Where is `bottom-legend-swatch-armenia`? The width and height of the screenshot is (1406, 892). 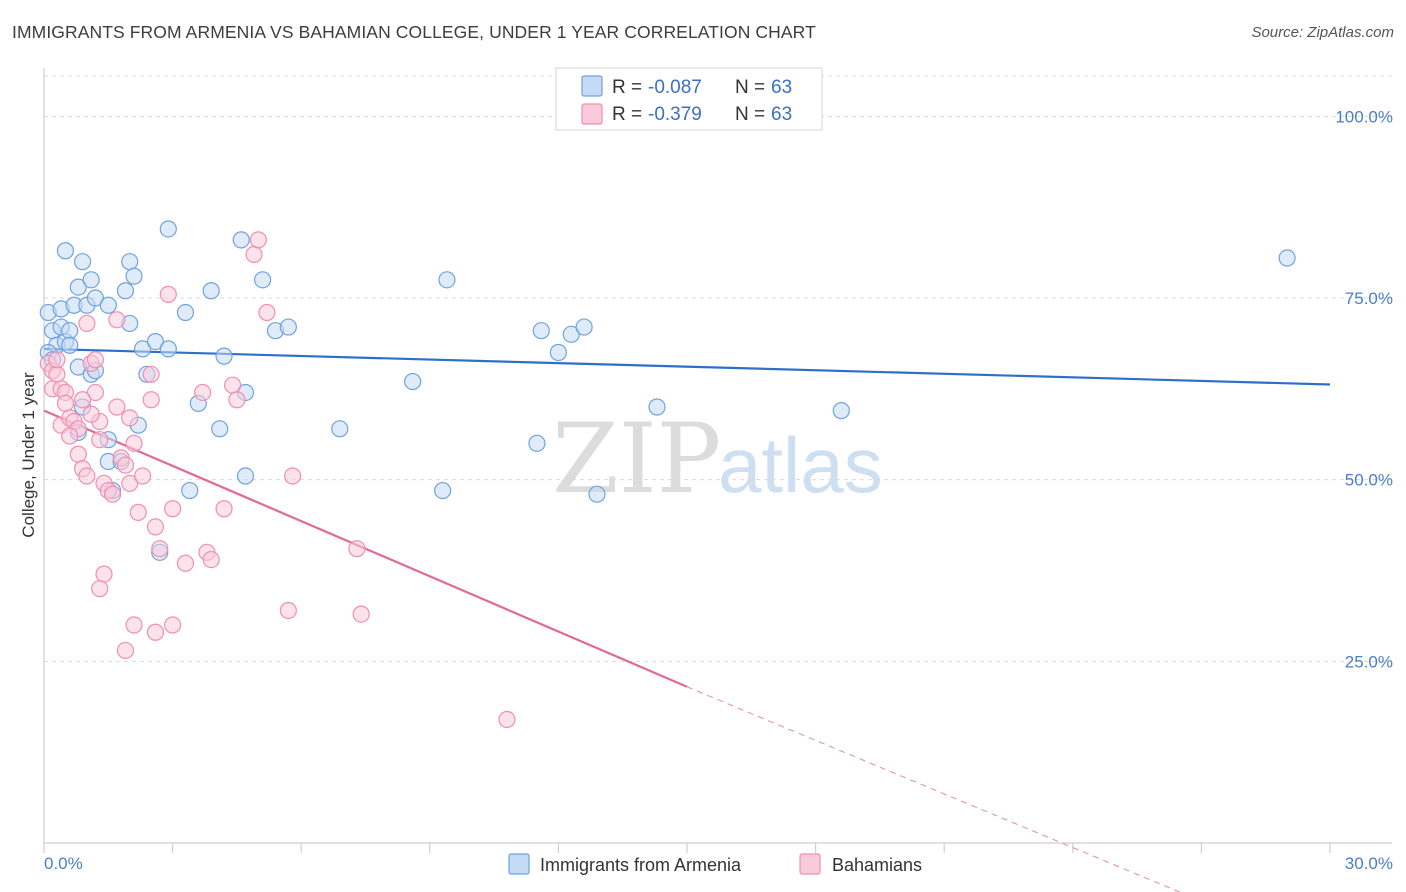
bottom-legend-swatch-armenia is located at coordinates (519, 864).